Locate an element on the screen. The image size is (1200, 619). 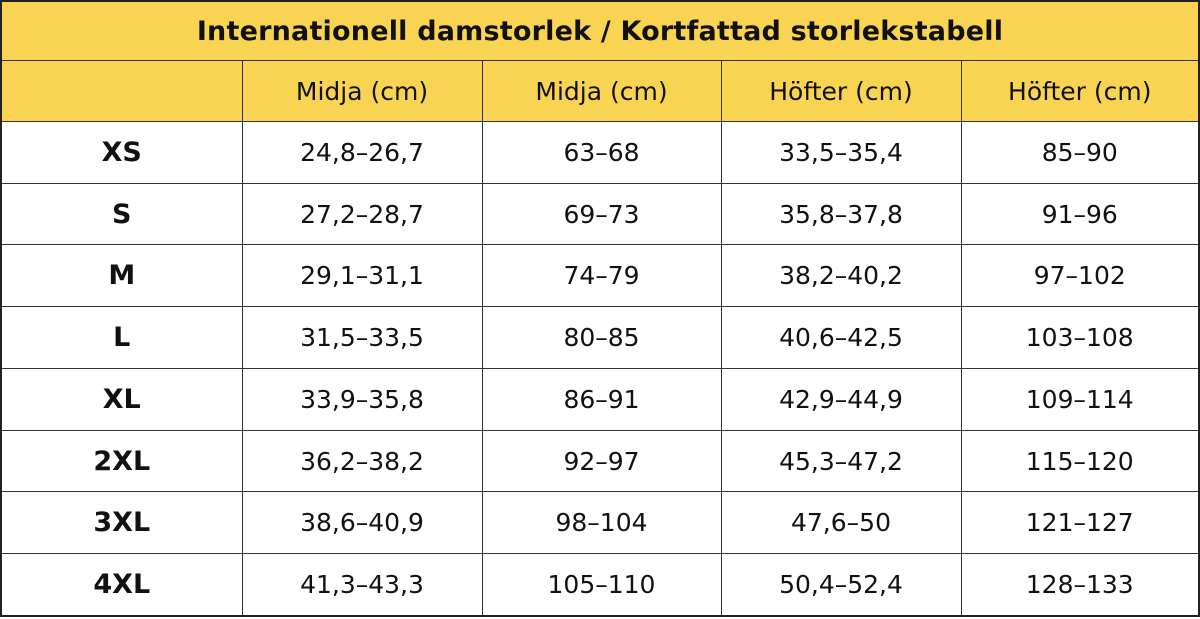
table-cell: 74–79 is located at coordinates (601, 276).